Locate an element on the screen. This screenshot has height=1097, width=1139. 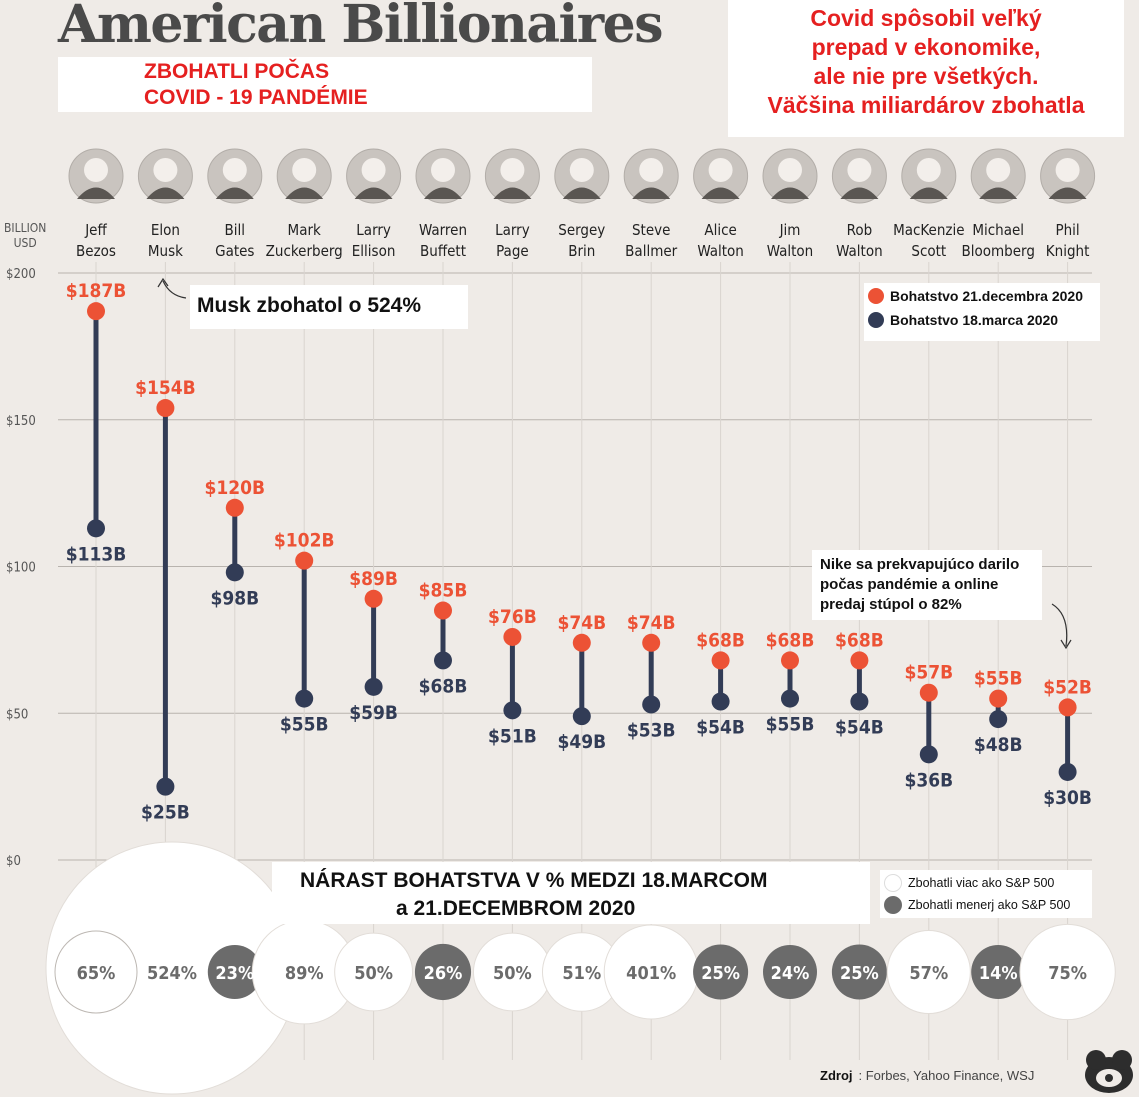
growth-label: 401% is located at coordinates (651, 973).